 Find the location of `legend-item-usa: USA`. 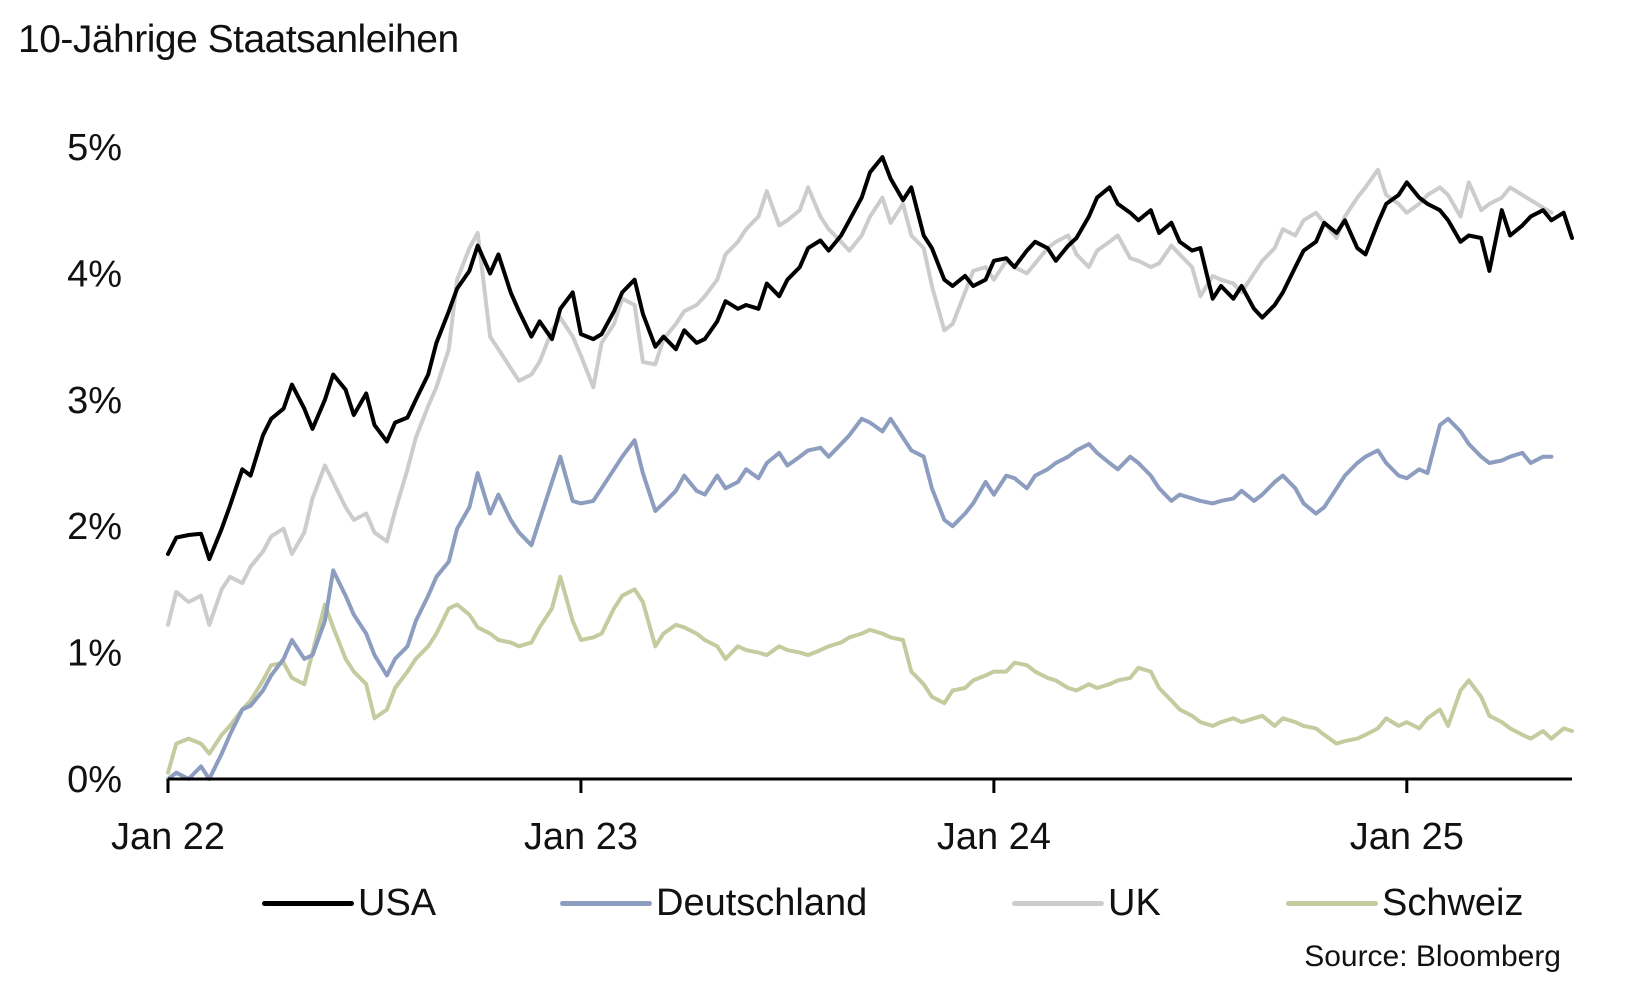

legend-item-usa: USA is located at coordinates (349, 903).